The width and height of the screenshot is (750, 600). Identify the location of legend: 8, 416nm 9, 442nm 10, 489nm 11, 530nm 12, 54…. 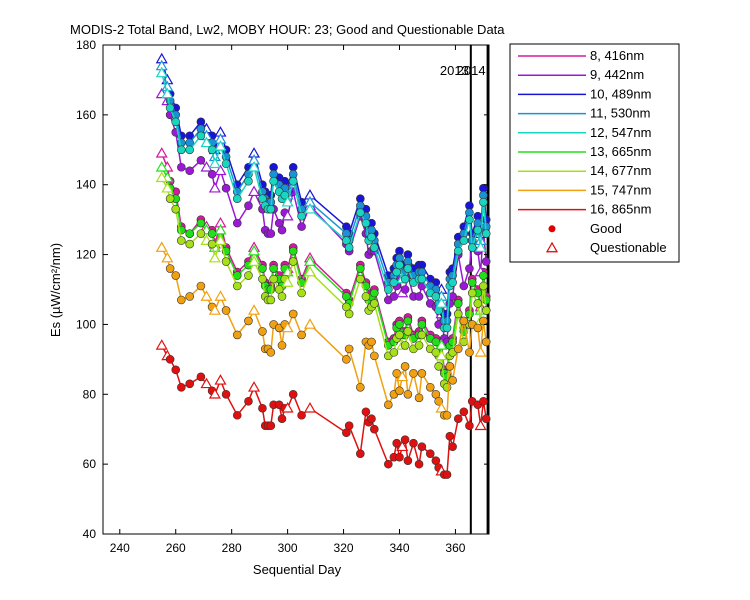
(594, 153).